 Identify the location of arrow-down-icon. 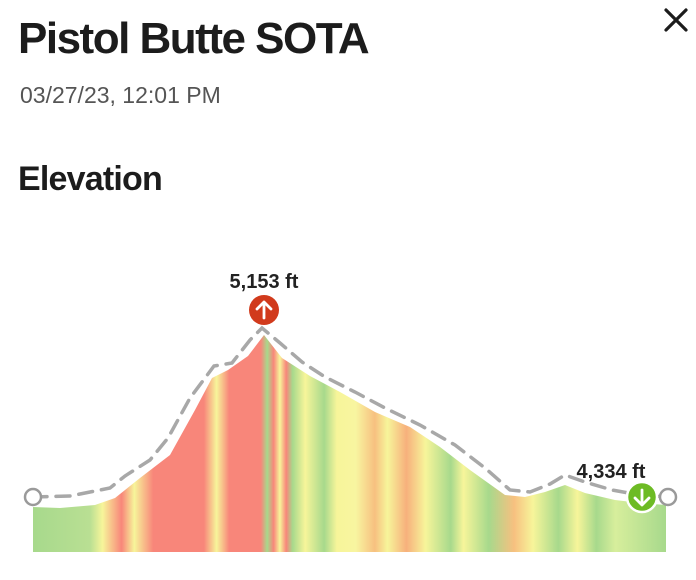
(642, 497).